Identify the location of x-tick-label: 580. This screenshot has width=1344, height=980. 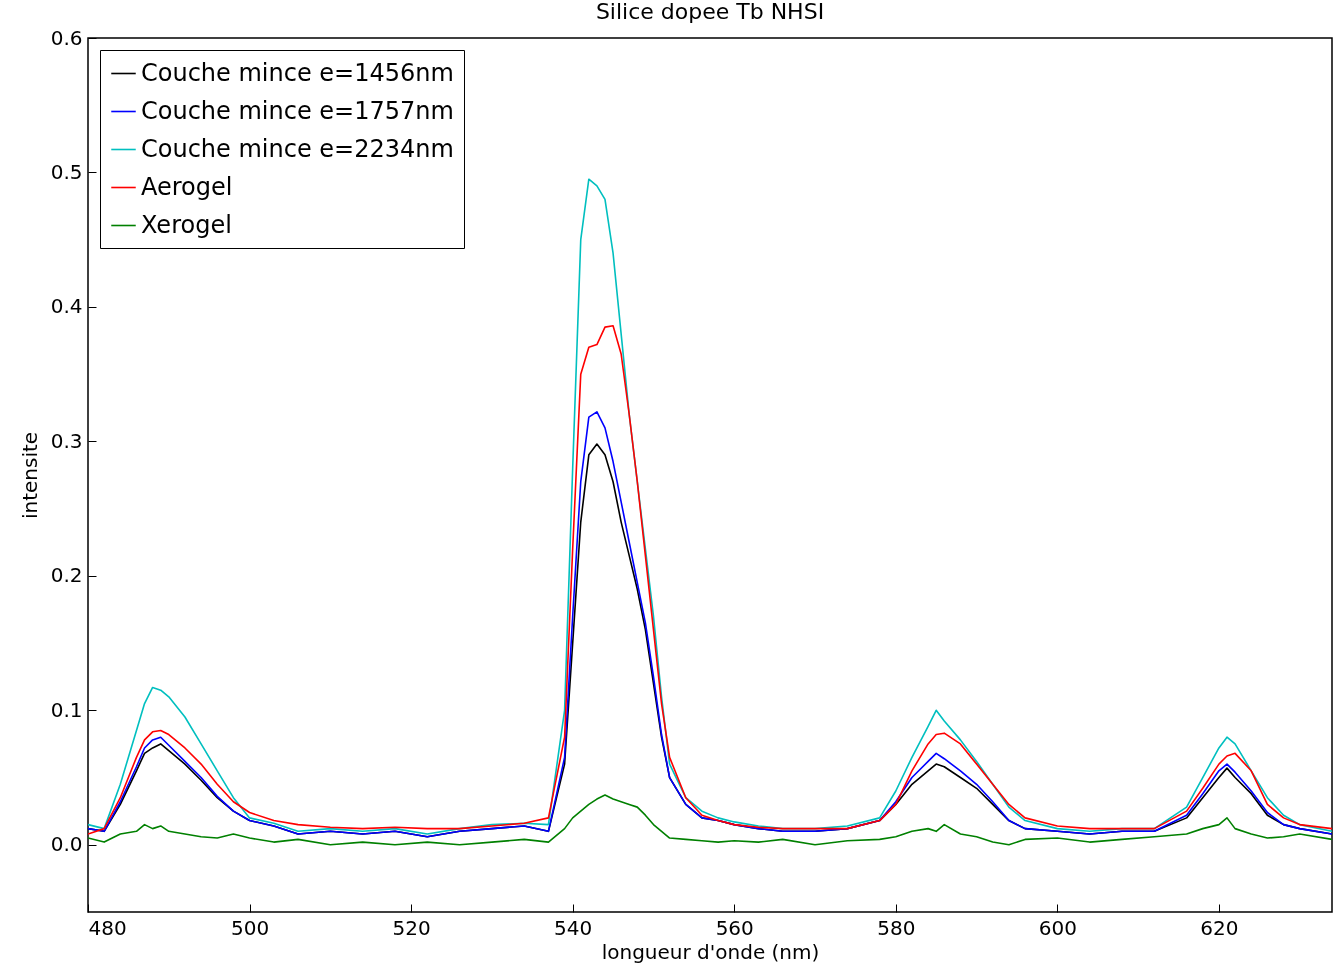
(896, 927).